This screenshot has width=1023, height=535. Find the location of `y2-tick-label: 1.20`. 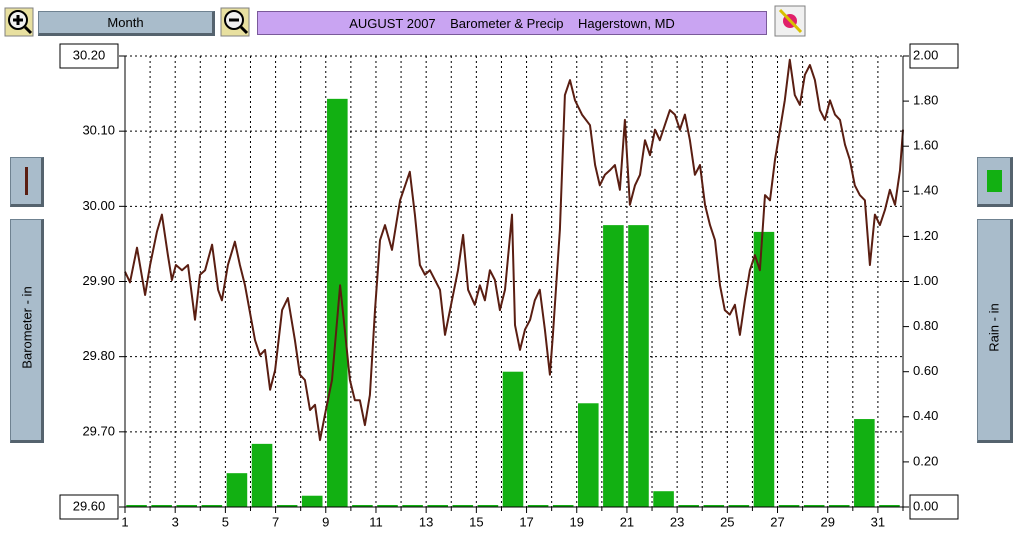

y2-tick-label: 1.20 is located at coordinates (925, 235).